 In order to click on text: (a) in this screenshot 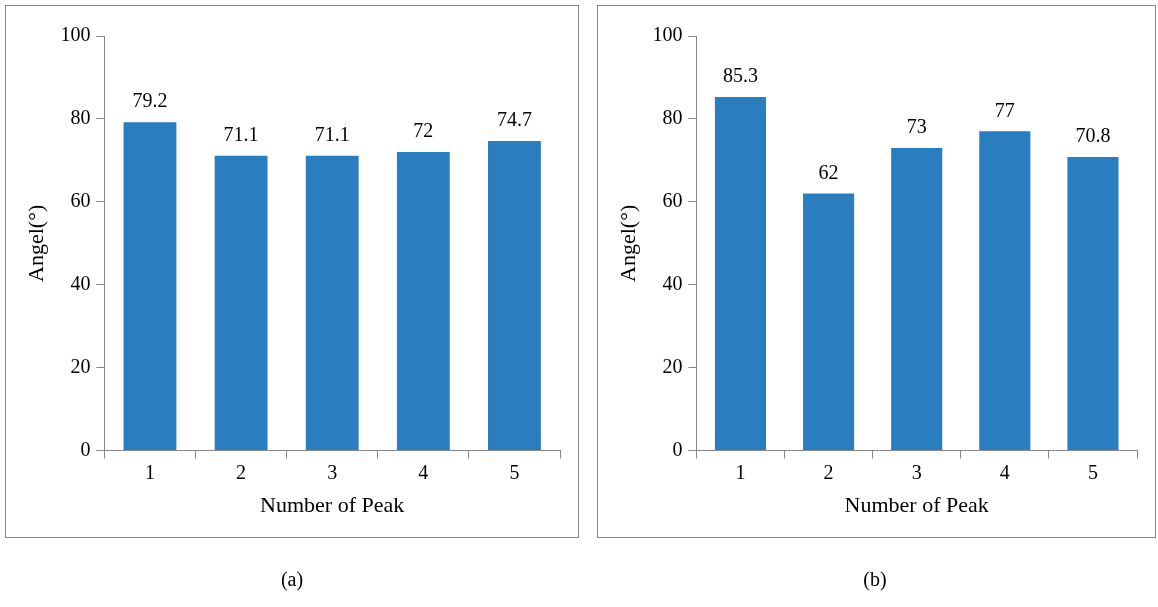, I will do `click(292, 579)`.